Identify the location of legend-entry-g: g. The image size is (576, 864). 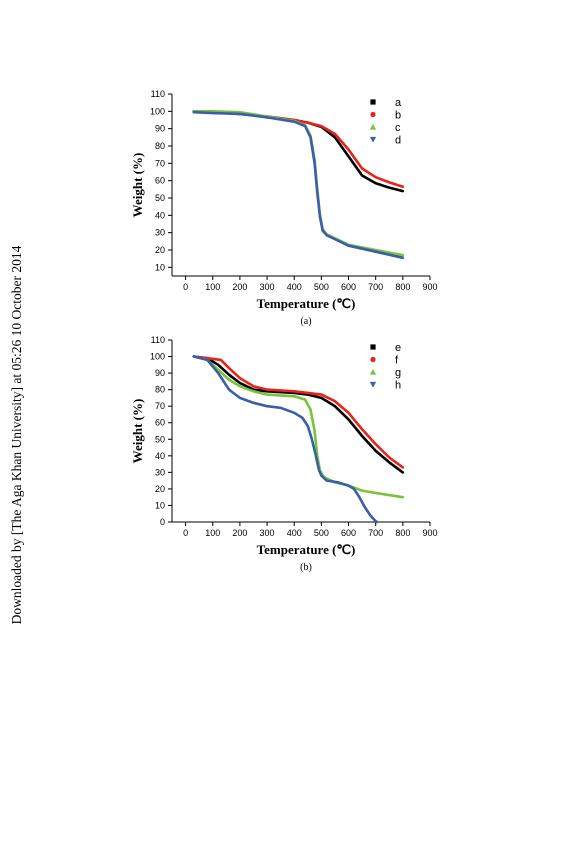
(385, 373).